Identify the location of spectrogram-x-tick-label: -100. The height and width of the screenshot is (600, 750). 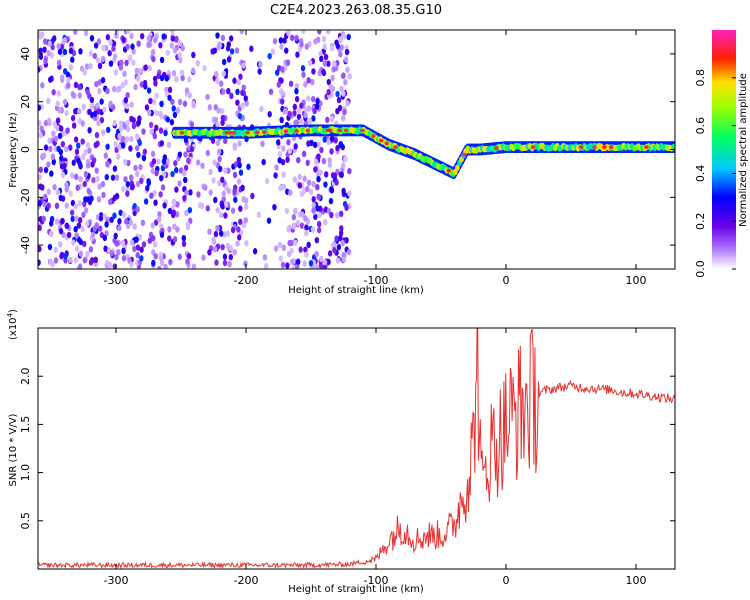
(376, 280).